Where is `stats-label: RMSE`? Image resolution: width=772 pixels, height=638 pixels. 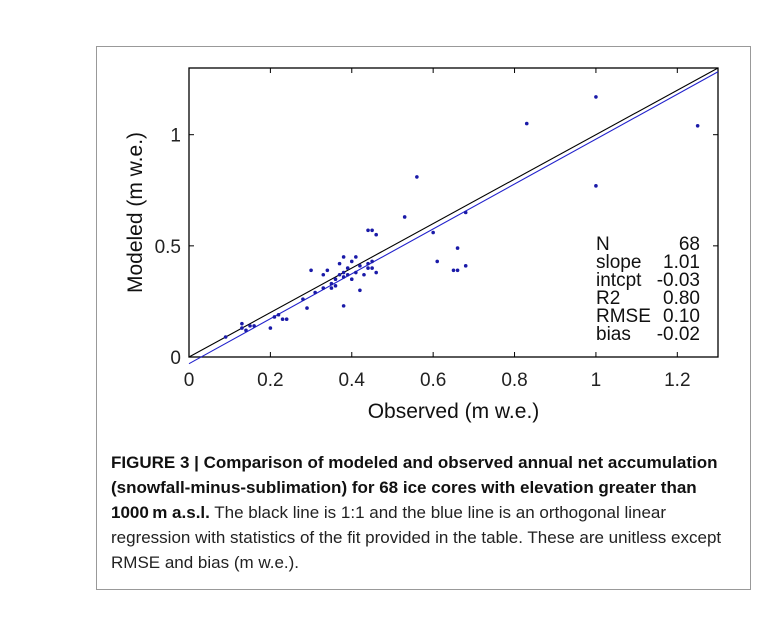 stats-label: RMSE is located at coordinates (623, 316).